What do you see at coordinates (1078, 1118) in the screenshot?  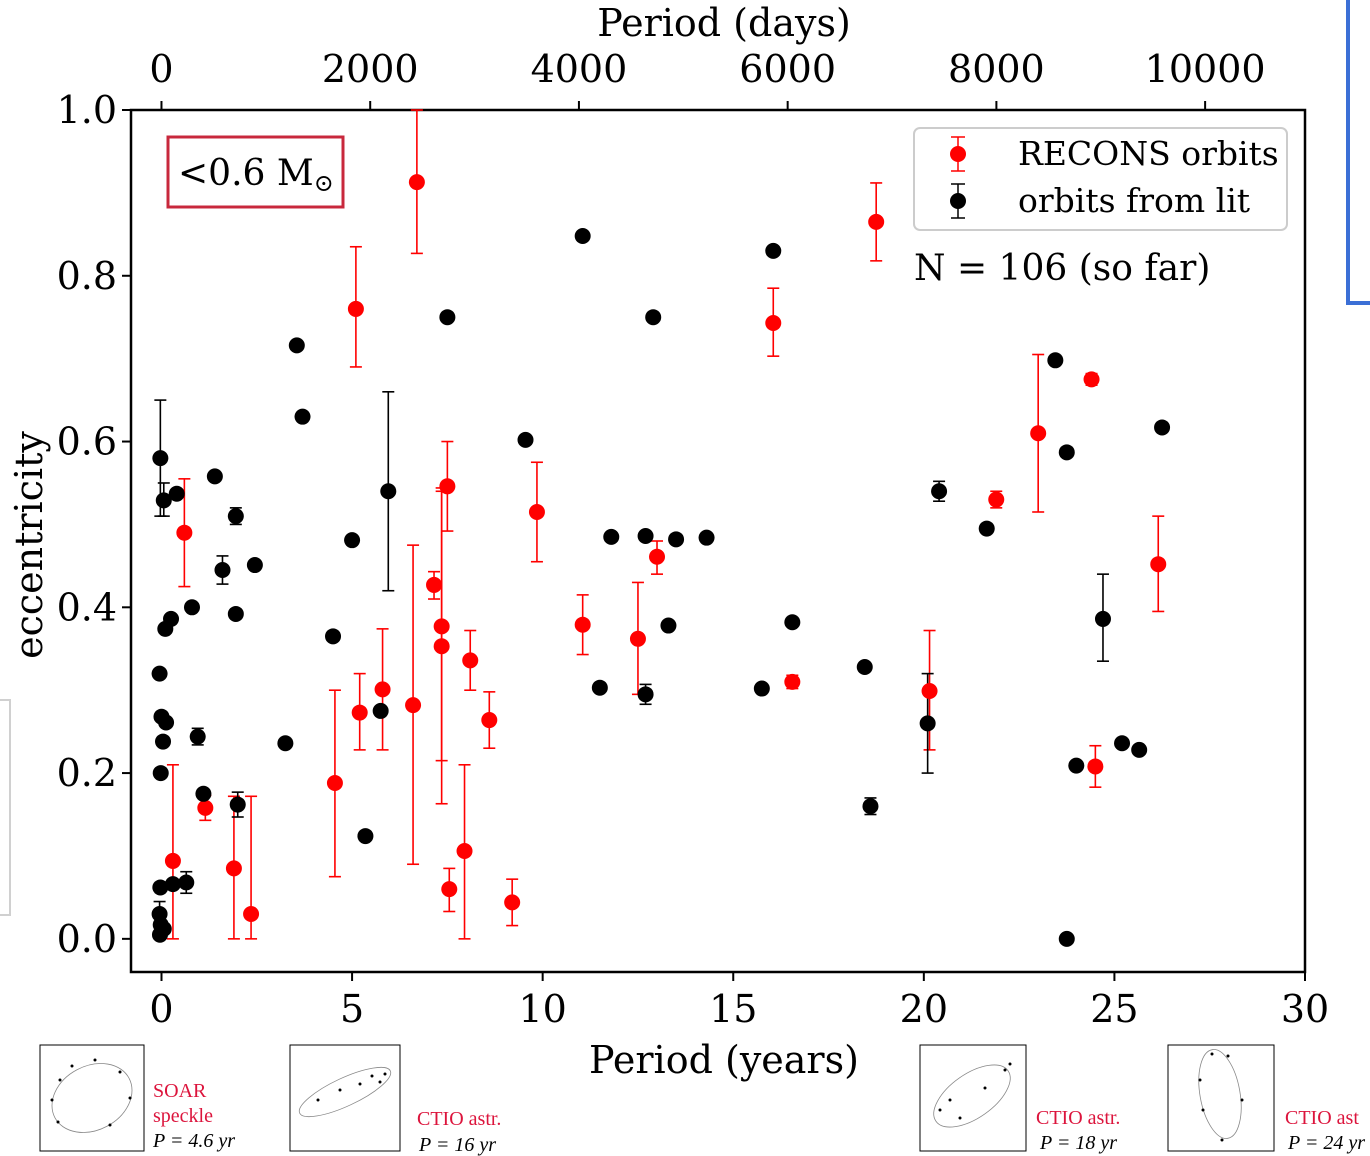 I see `thumb3-method: CTIO astr.` at bounding box center [1078, 1118].